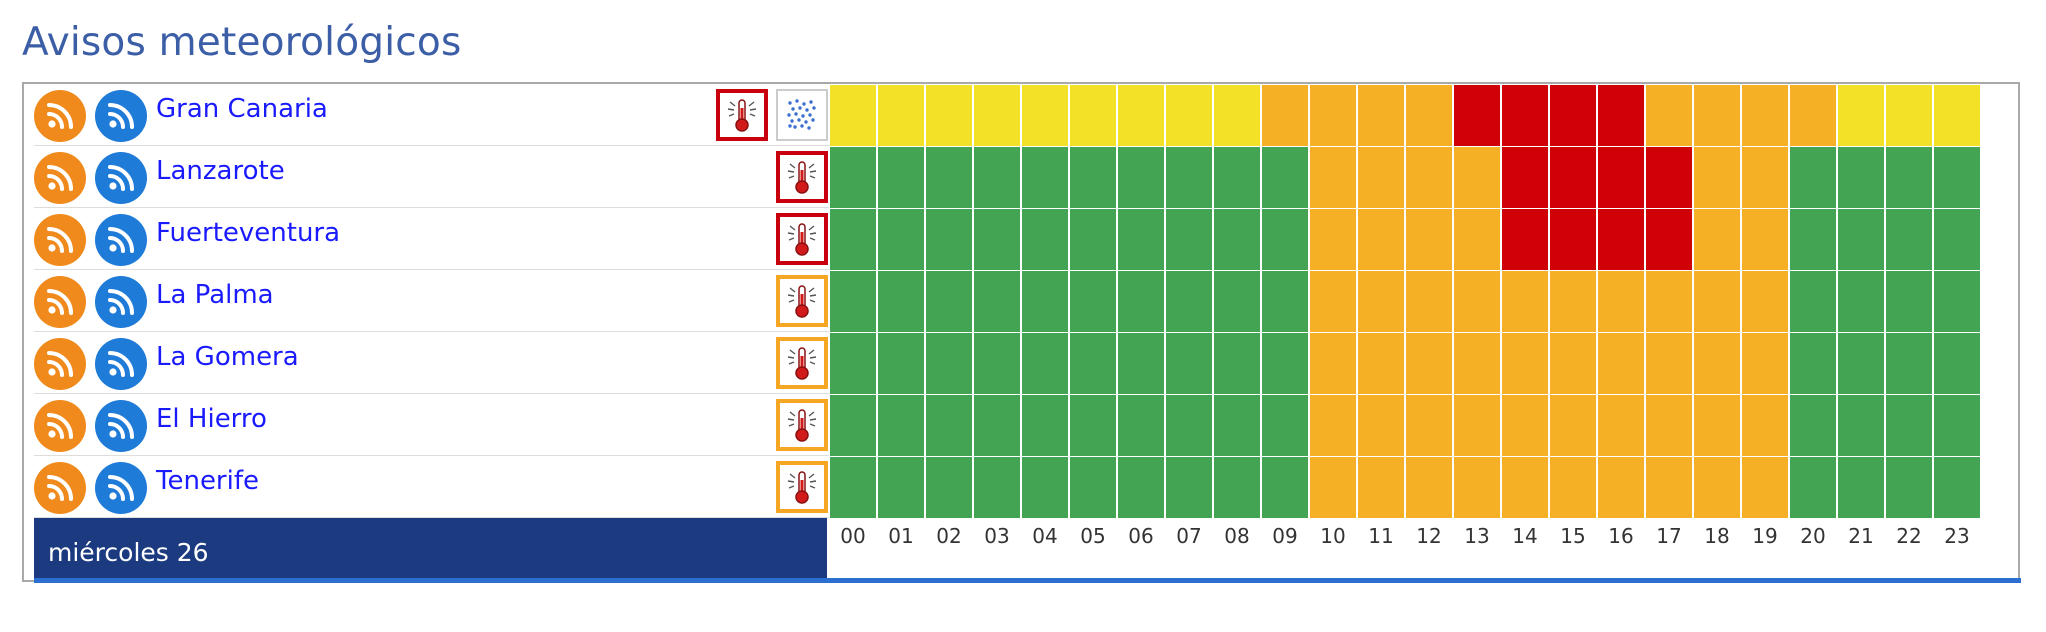 The width and height of the screenshot is (2046, 632). I want to click on zone-link: Lanzarote, so click(220, 171).